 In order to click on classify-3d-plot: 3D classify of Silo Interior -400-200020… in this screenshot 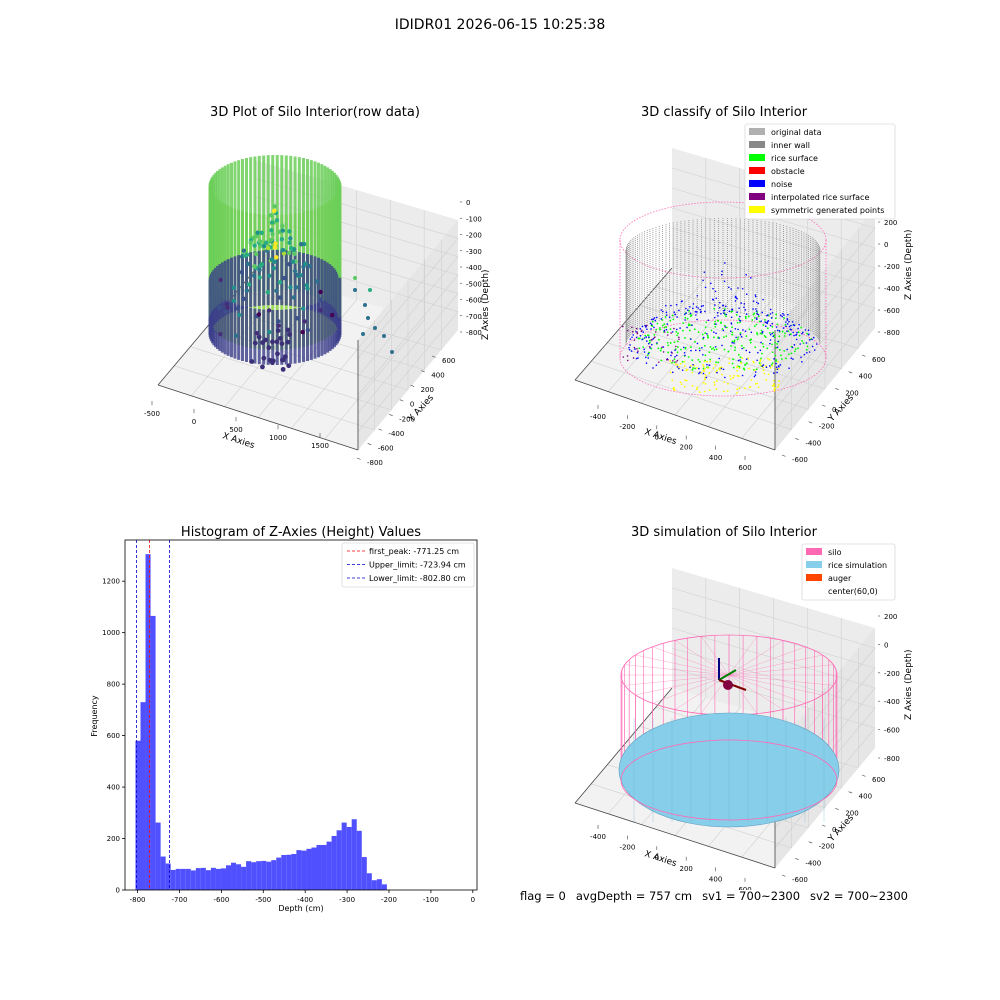, I will do `click(744, 288)`.